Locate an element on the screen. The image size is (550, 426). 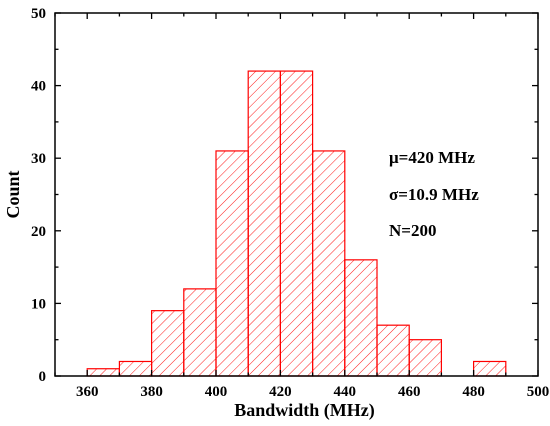
y-tick-label: 50 is located at coordinates (38, 14).